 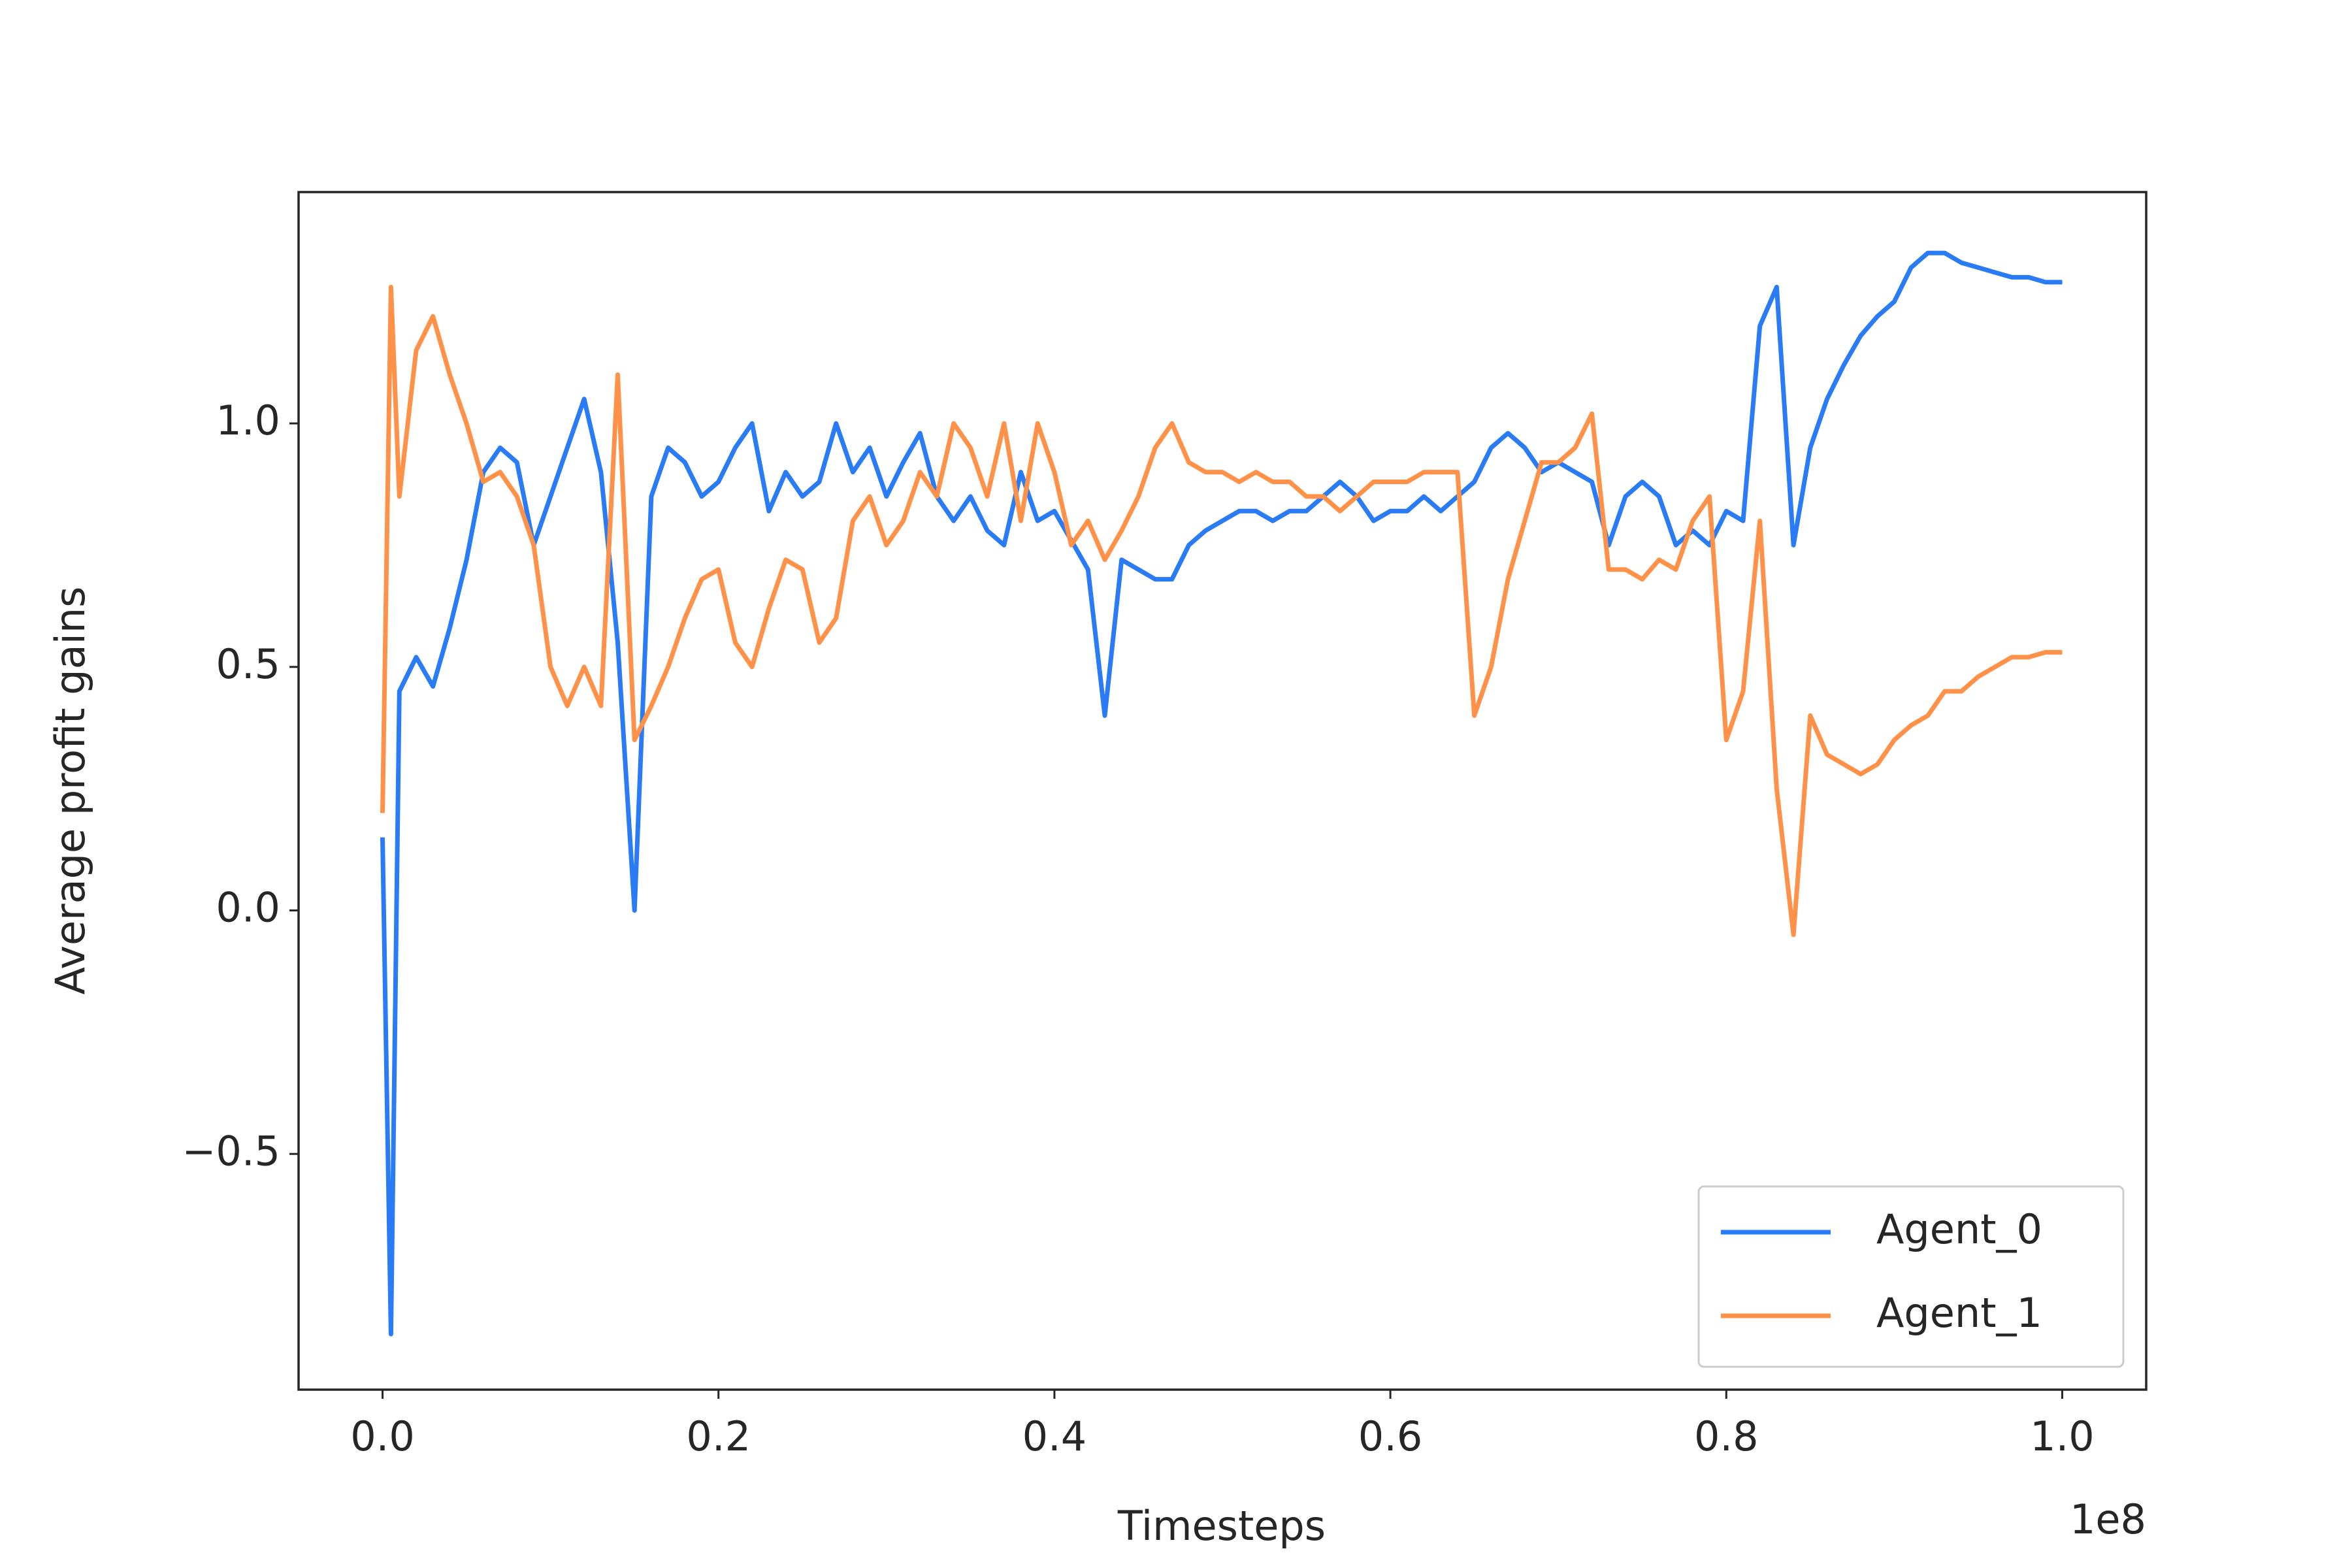 What do you see at coordinates (2108, 1519) in the screenshot?
I see `x-offset-label: 1e8` at bounding box center [2108, 1519].